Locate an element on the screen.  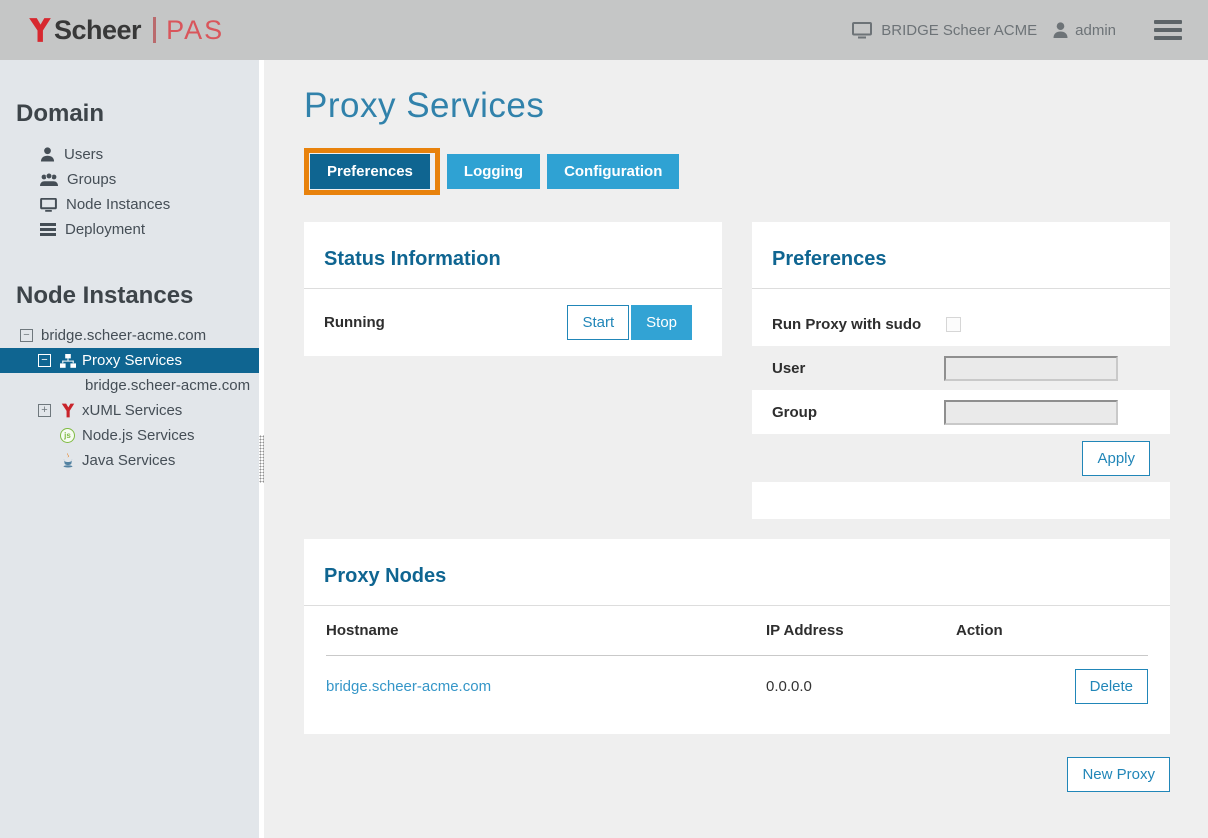
tab-preferences: Preferences is located at coordinates (370, 171).